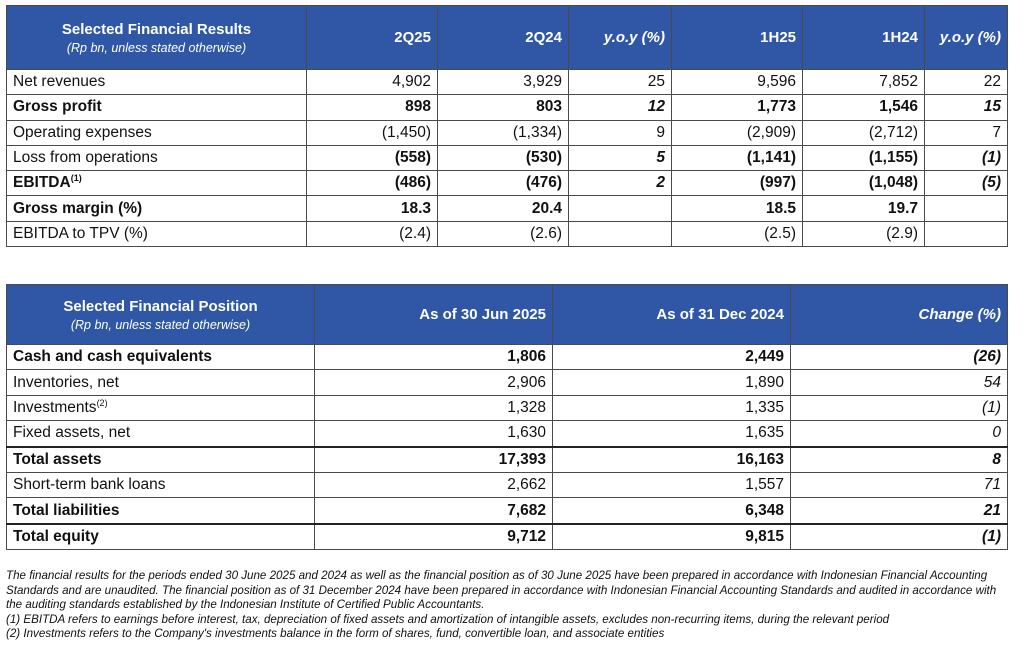 The image size is (1024, 657). Describe the element at coordinates (671, 511) in the screenshot. I see `table-cell: 6,348` at that location.